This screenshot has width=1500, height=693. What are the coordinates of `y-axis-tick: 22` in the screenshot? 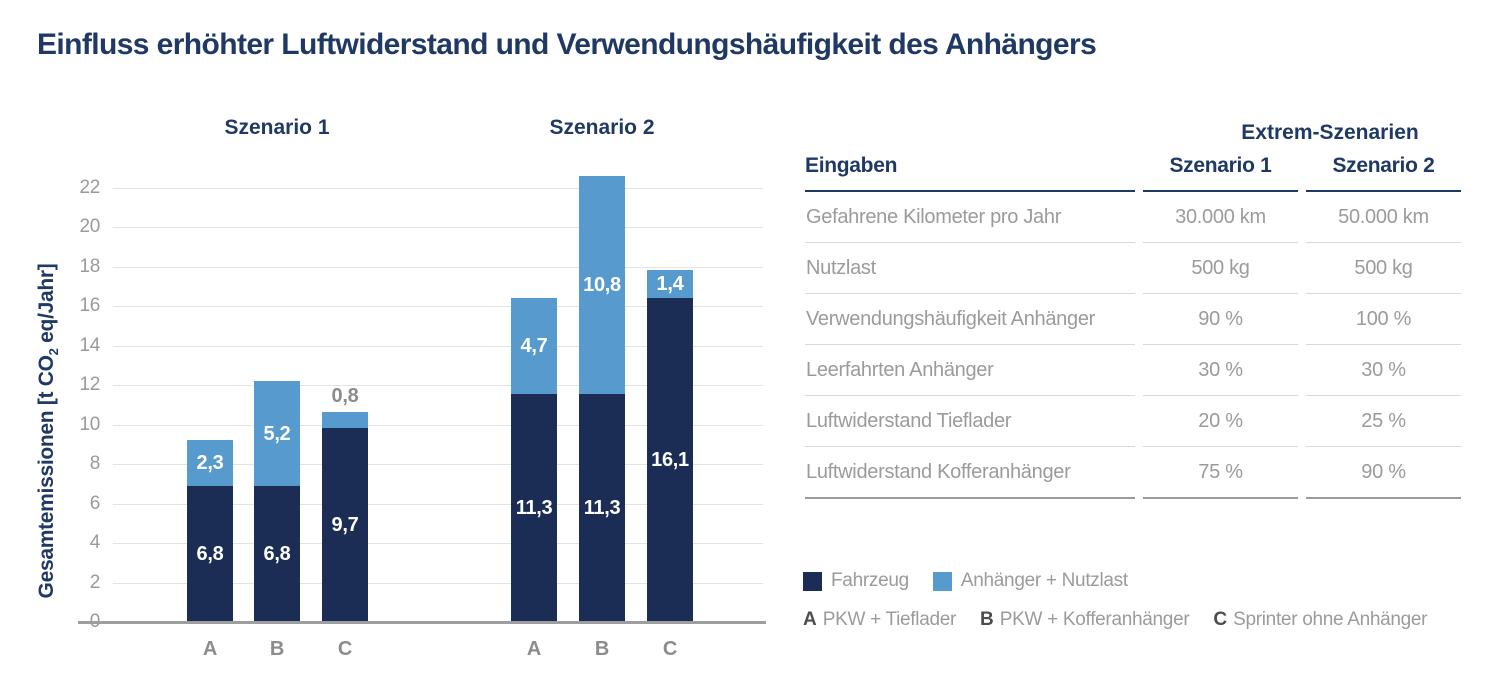 It's located at (89, 187).